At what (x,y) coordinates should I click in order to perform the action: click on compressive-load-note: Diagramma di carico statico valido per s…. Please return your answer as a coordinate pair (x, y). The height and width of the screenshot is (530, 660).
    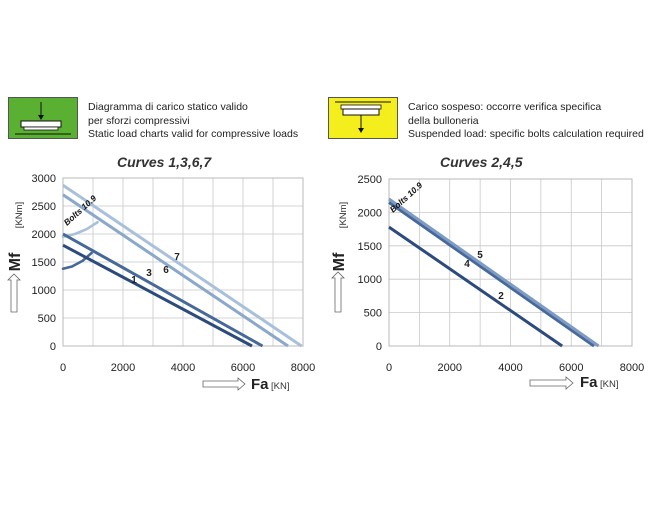
    Looking at the image, I should click on (193, 121).